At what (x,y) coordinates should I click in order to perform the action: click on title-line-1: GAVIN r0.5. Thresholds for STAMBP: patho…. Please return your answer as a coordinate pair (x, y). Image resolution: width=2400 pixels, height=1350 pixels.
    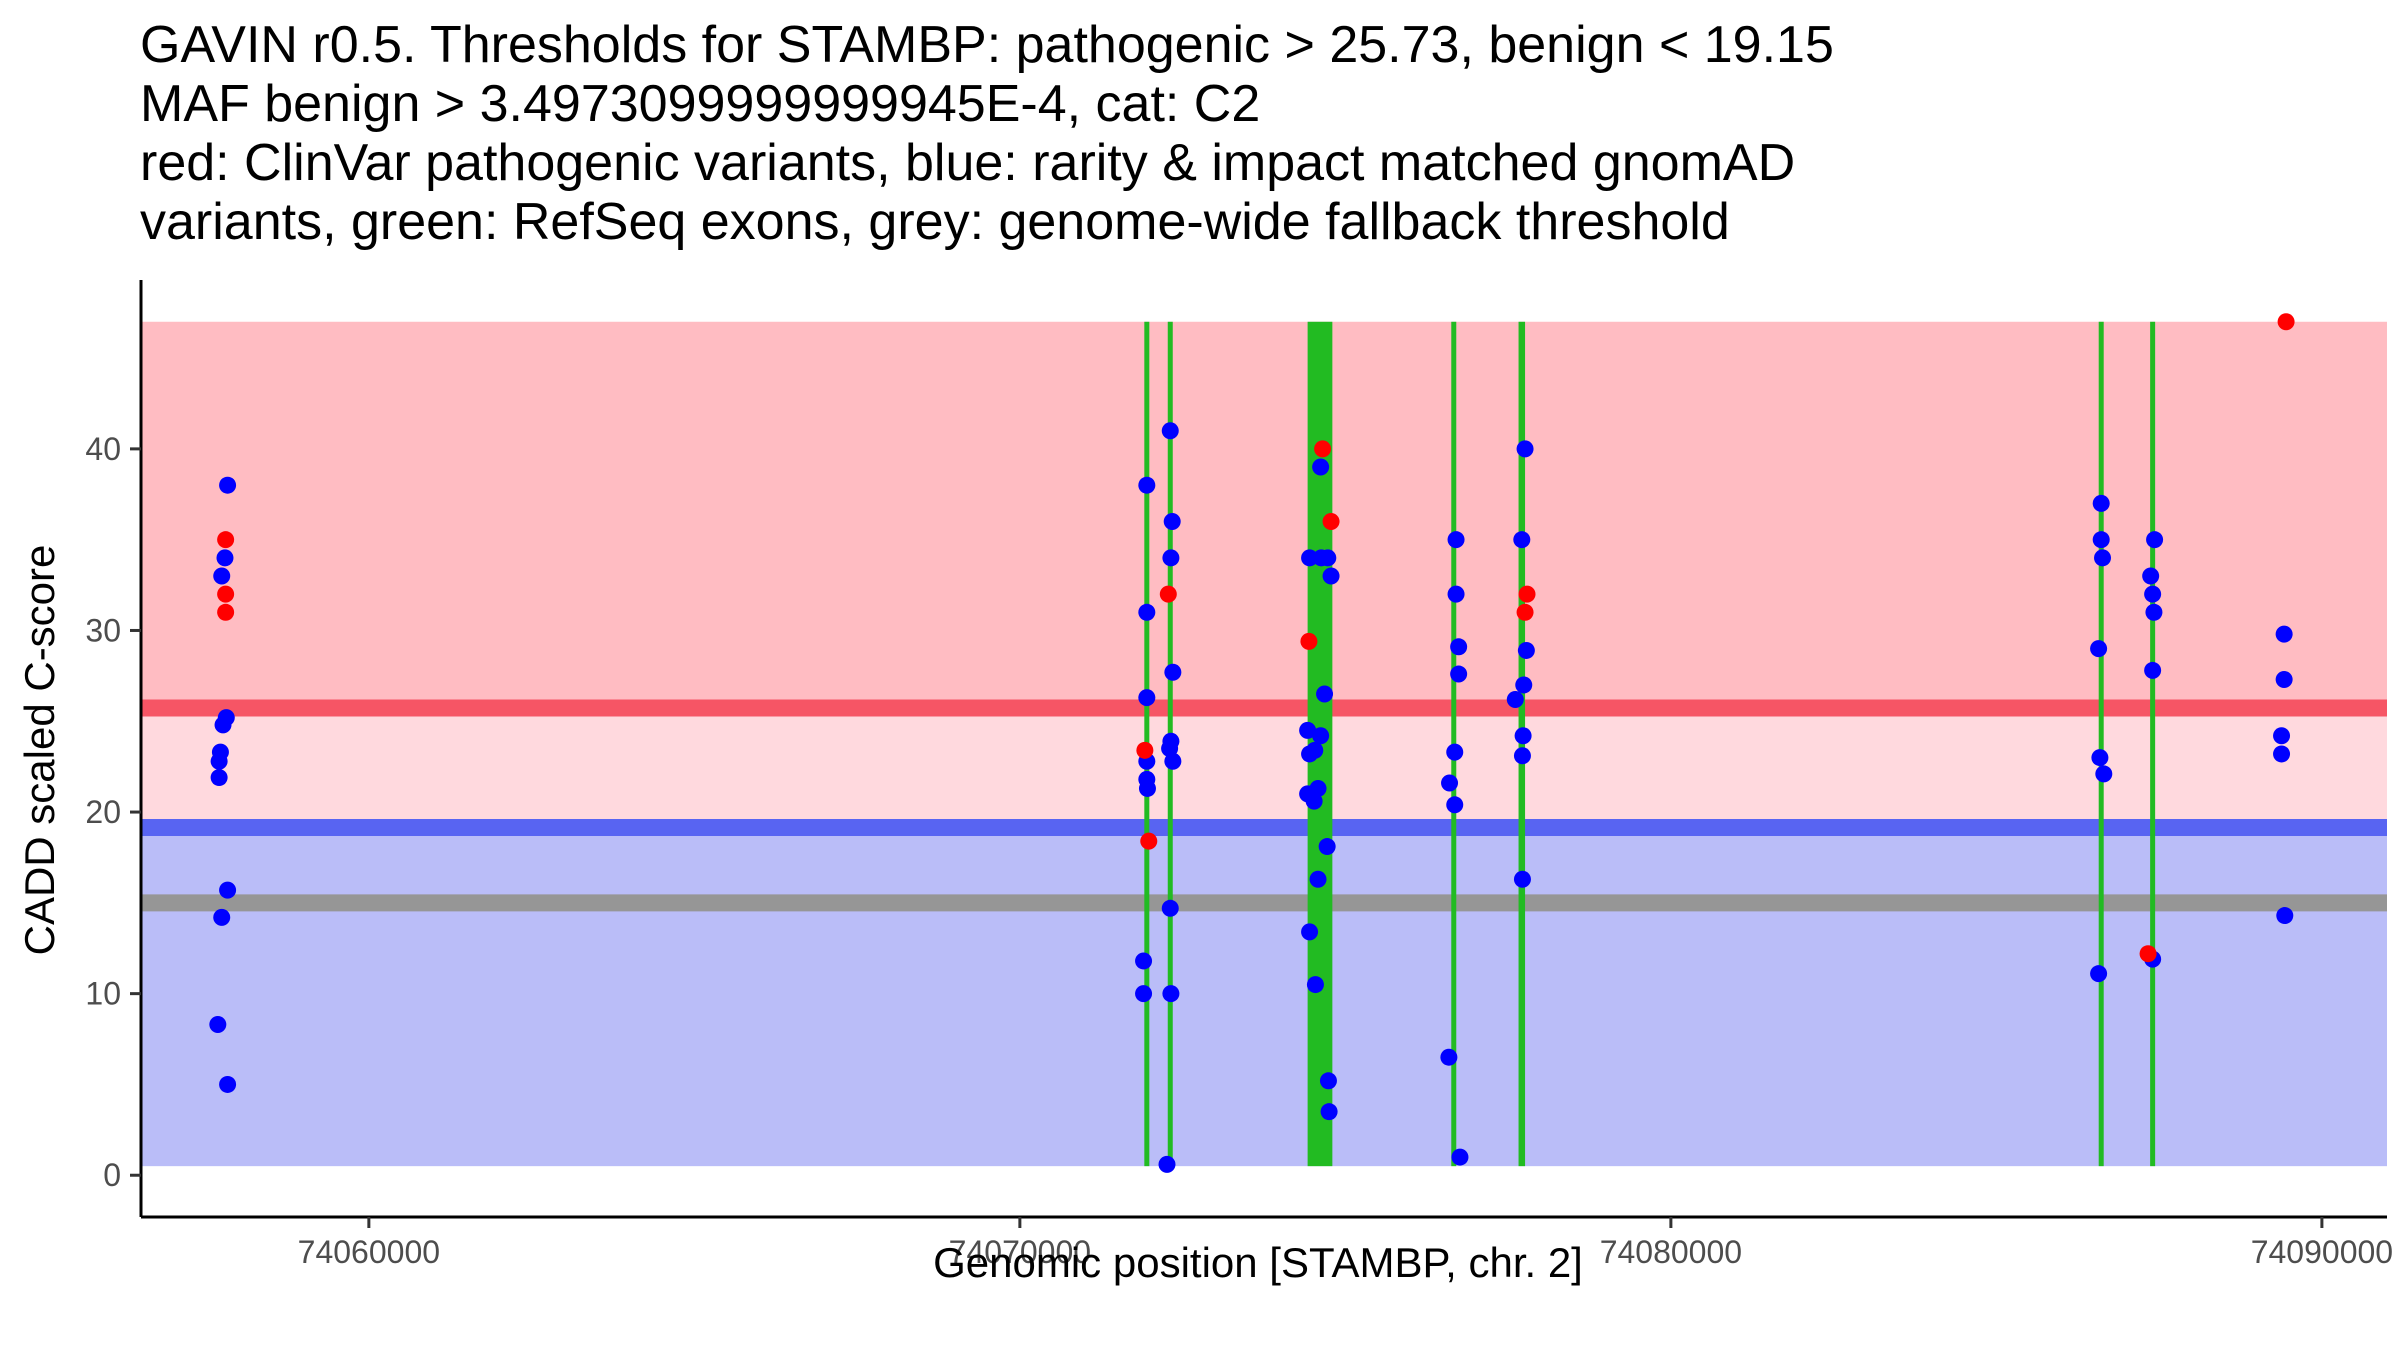
    Looking at the image, I should click on (987, 45).